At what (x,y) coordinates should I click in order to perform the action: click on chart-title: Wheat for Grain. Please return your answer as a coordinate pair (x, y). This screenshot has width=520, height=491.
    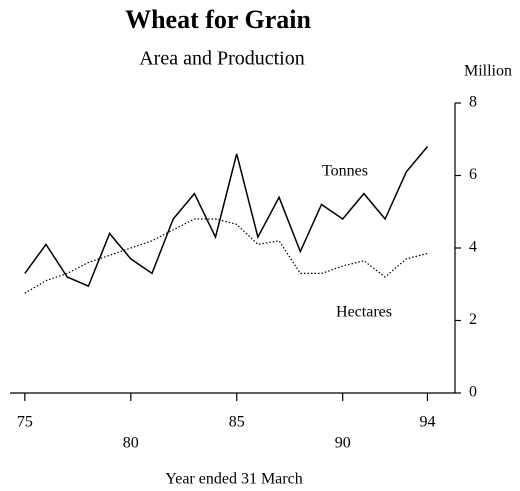
    Looking at the image, I should click on (218, 19).